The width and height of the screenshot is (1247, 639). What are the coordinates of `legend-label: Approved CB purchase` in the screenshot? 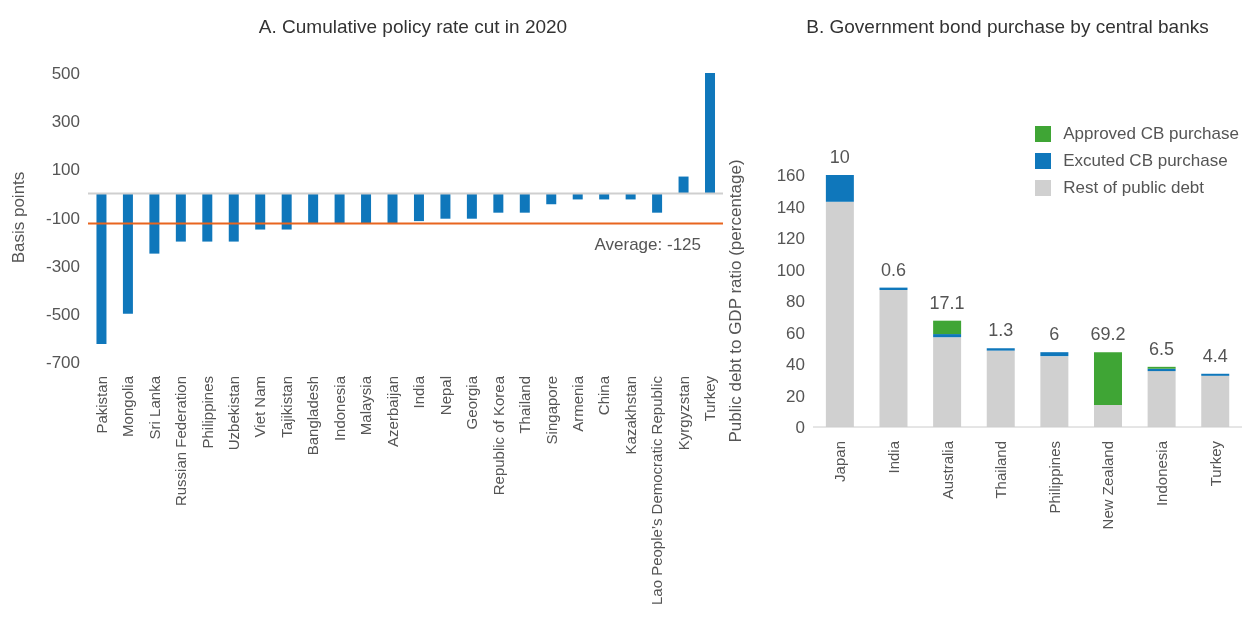 It's located at (1151, 133).